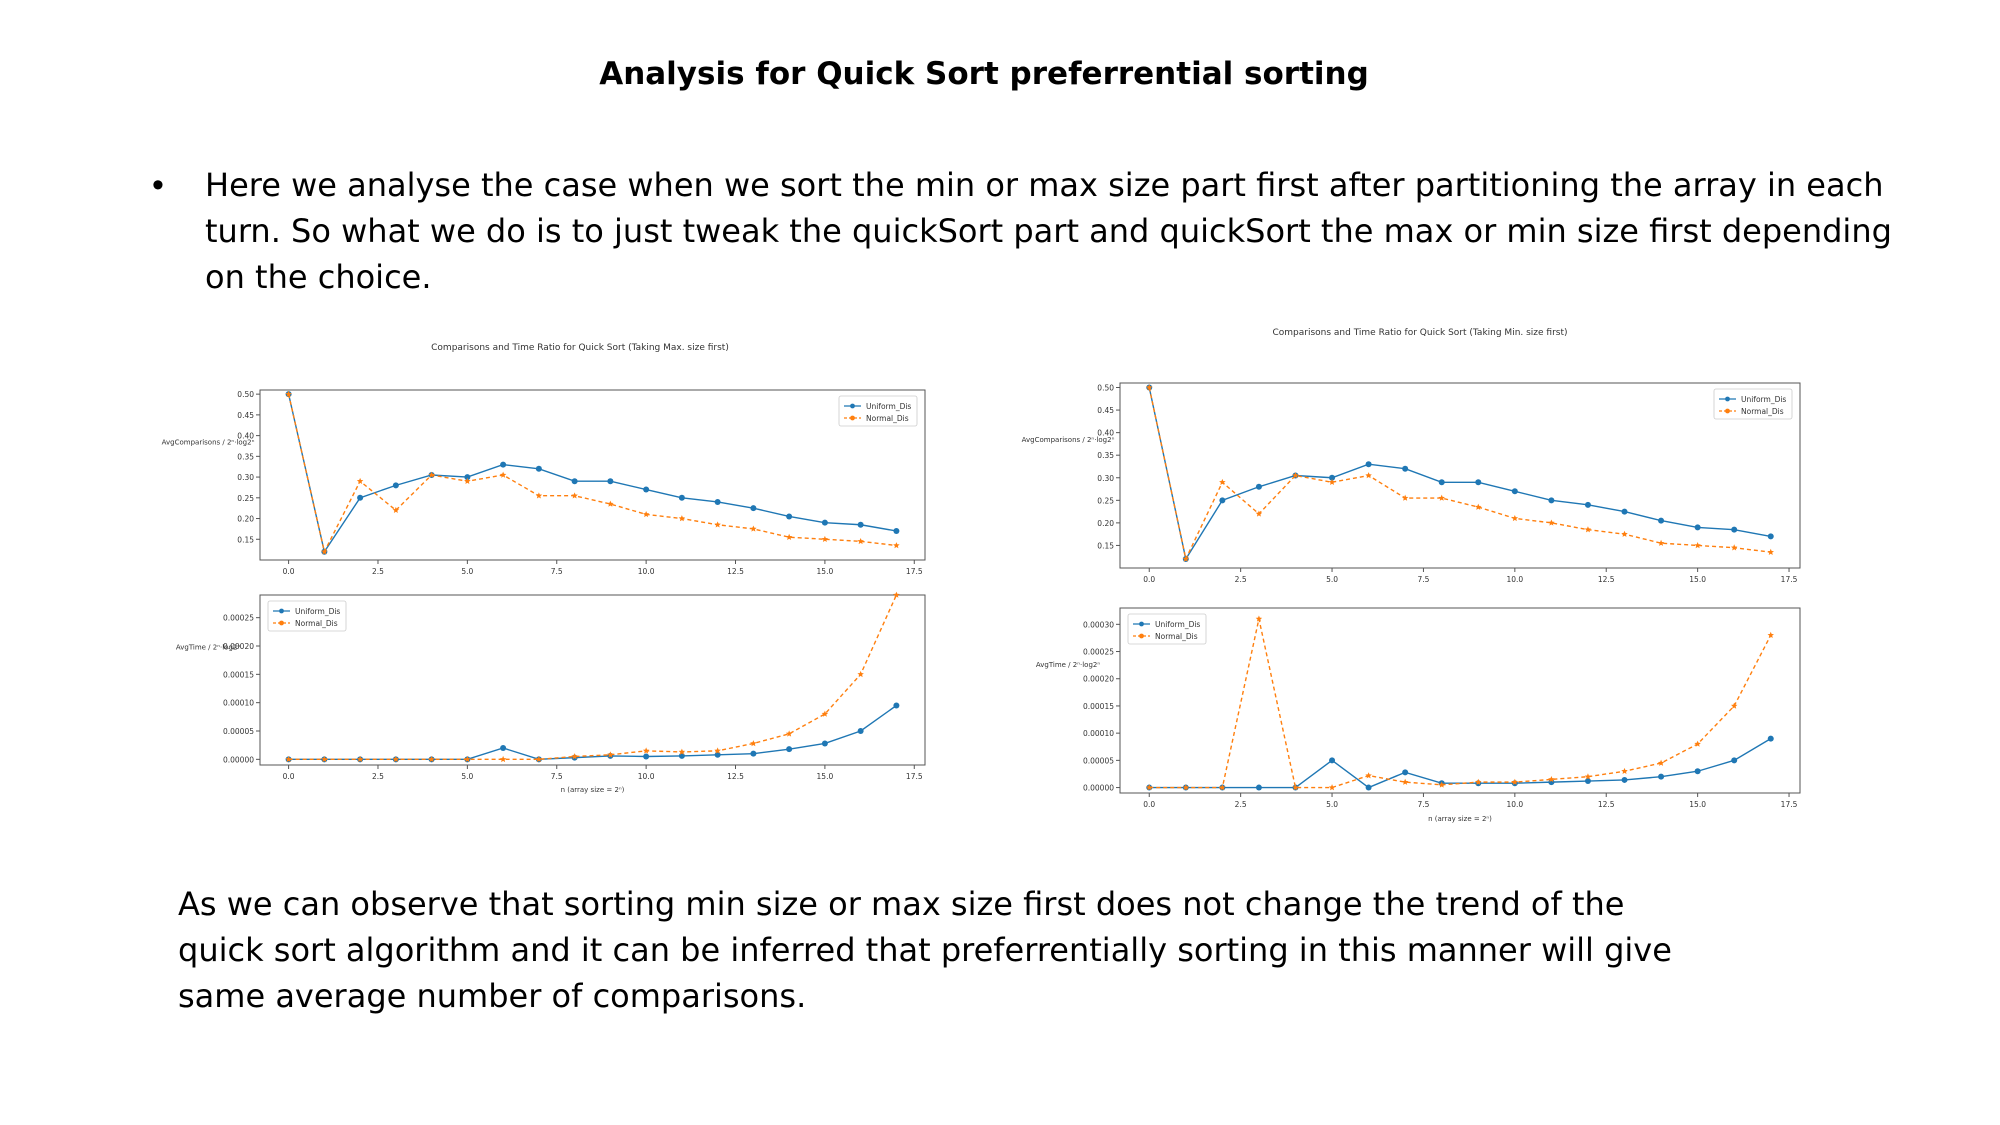  Describe the element at coordinates (289, 571) in the screenshot. I see `x-tick-label: 0.0` at that location.